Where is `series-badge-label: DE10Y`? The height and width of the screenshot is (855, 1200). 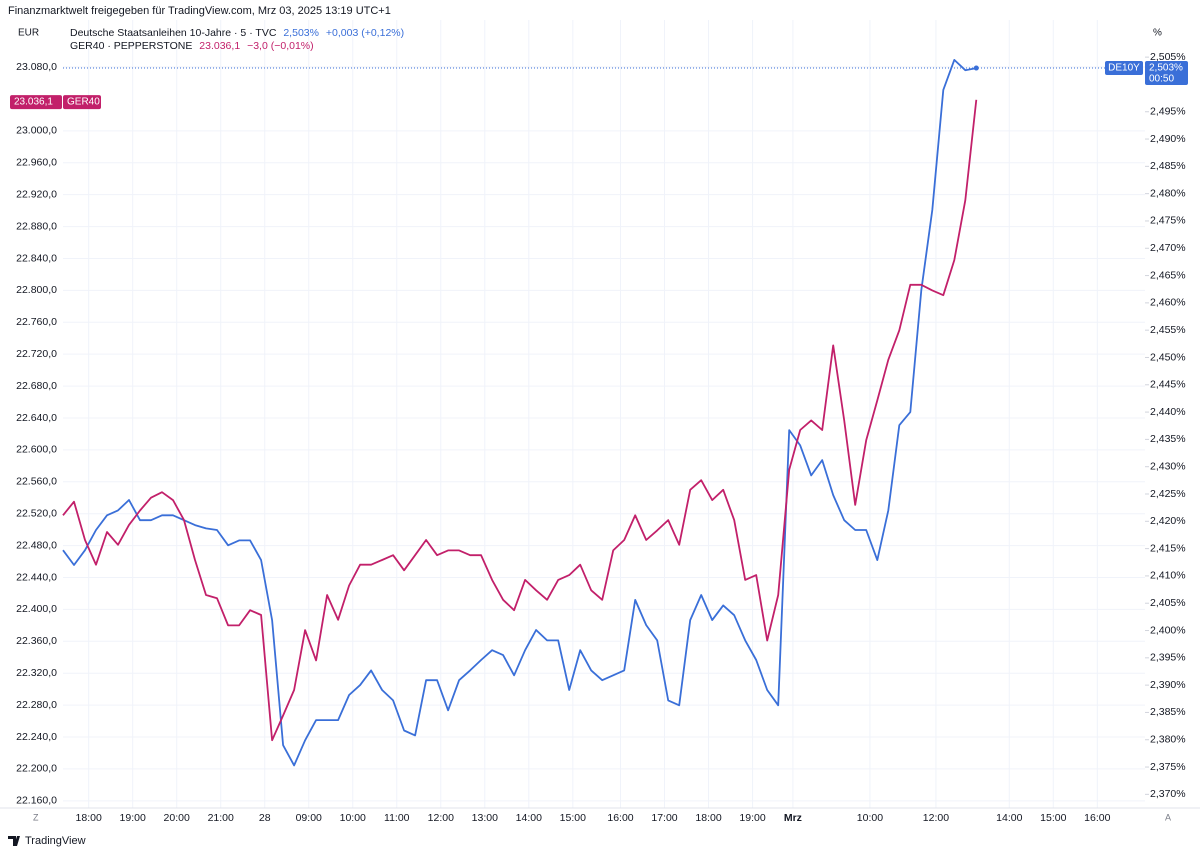
series-badge-label: DE10Y is located at coordinates (1124, 68).